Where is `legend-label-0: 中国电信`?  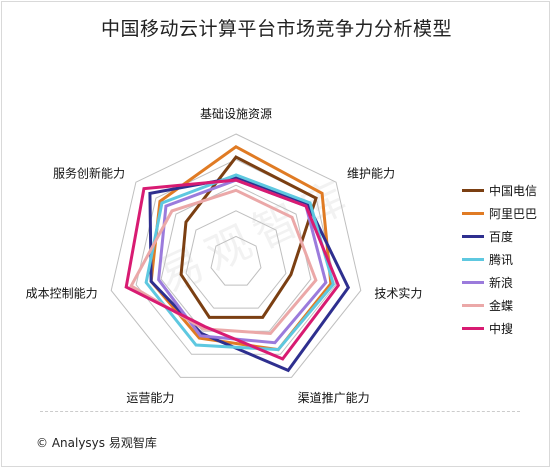
legend-label-0: 中国电信 is located at coordinates (513, 191).